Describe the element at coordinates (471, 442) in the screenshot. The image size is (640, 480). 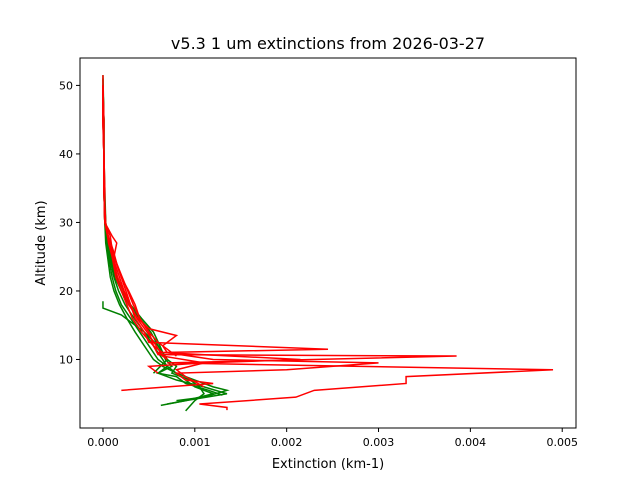
I see `x-tick-label: 0.004` at that location.